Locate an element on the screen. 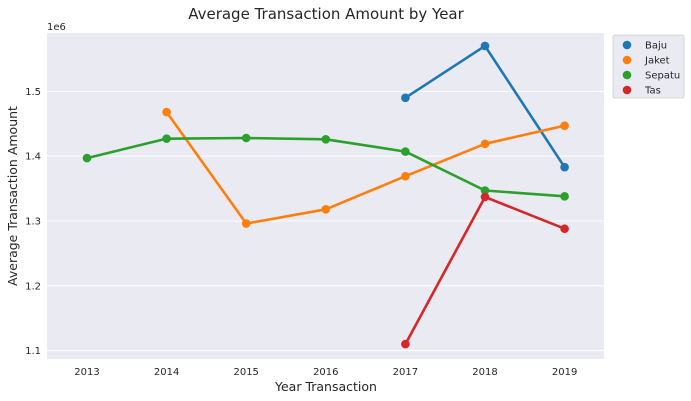  y-tick-label: 1.2 is located at coordinates (33, 286).